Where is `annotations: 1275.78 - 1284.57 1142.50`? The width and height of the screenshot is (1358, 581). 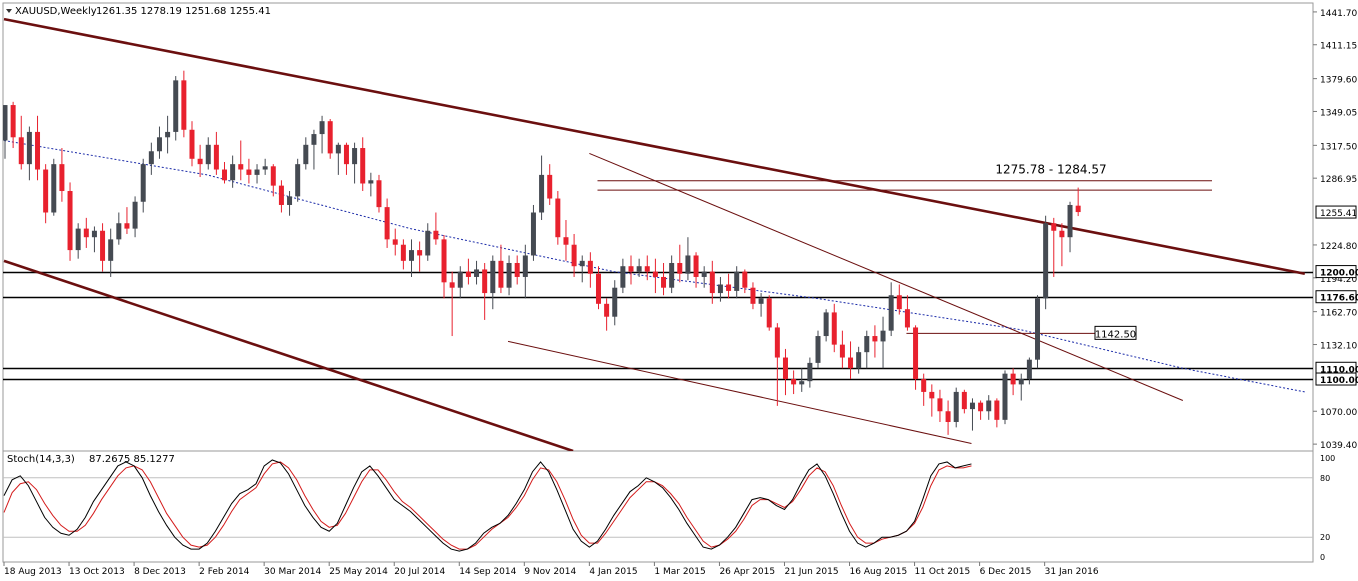 annotations: 1275.78 - 1284.57 1142.50 is located at coordinates (1066, 251).